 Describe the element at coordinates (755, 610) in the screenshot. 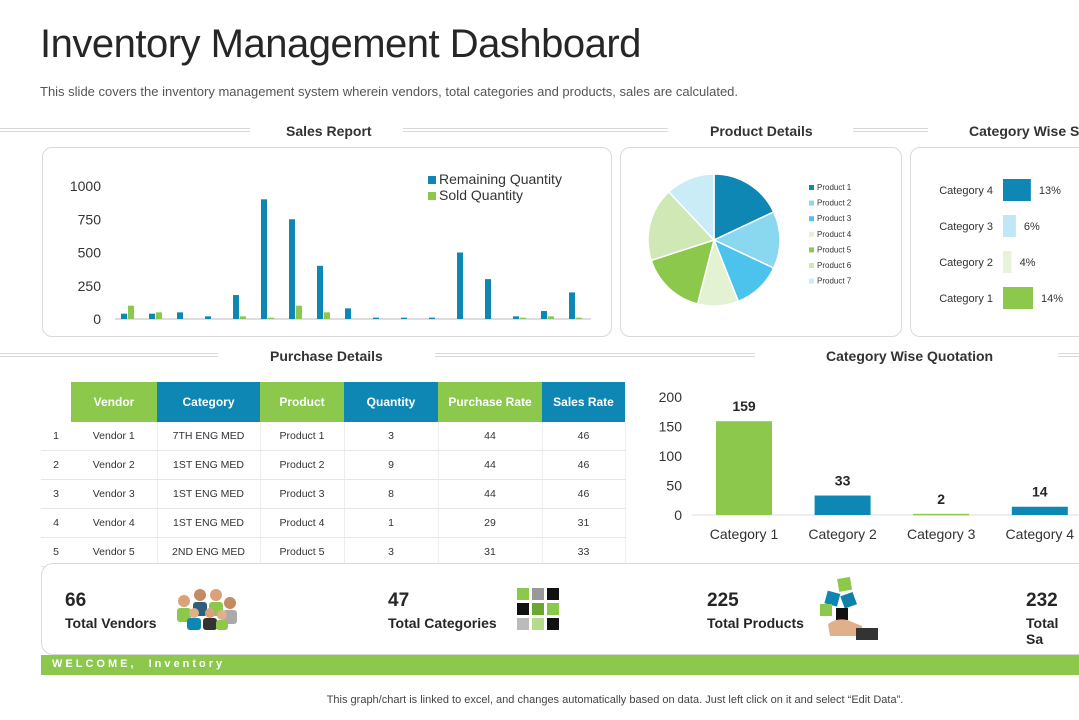

I see `stat-products: 225 Total Products` at that location.